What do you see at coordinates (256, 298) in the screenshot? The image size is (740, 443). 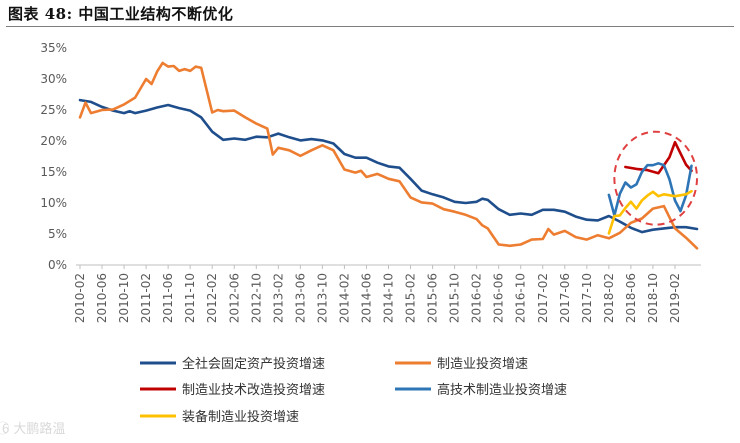 I see `x-tick-label: 2012-10` at bounding box center [256, 298].